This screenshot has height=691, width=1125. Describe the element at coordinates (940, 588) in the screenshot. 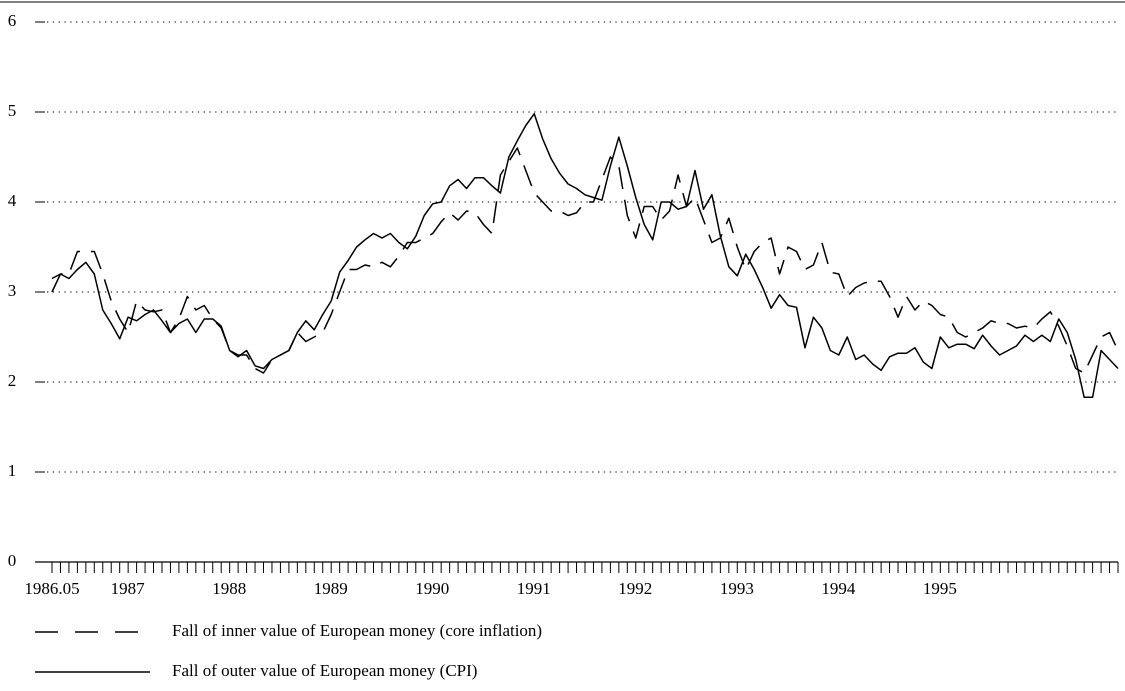

I see `x-tick-label: 1995` at that location.